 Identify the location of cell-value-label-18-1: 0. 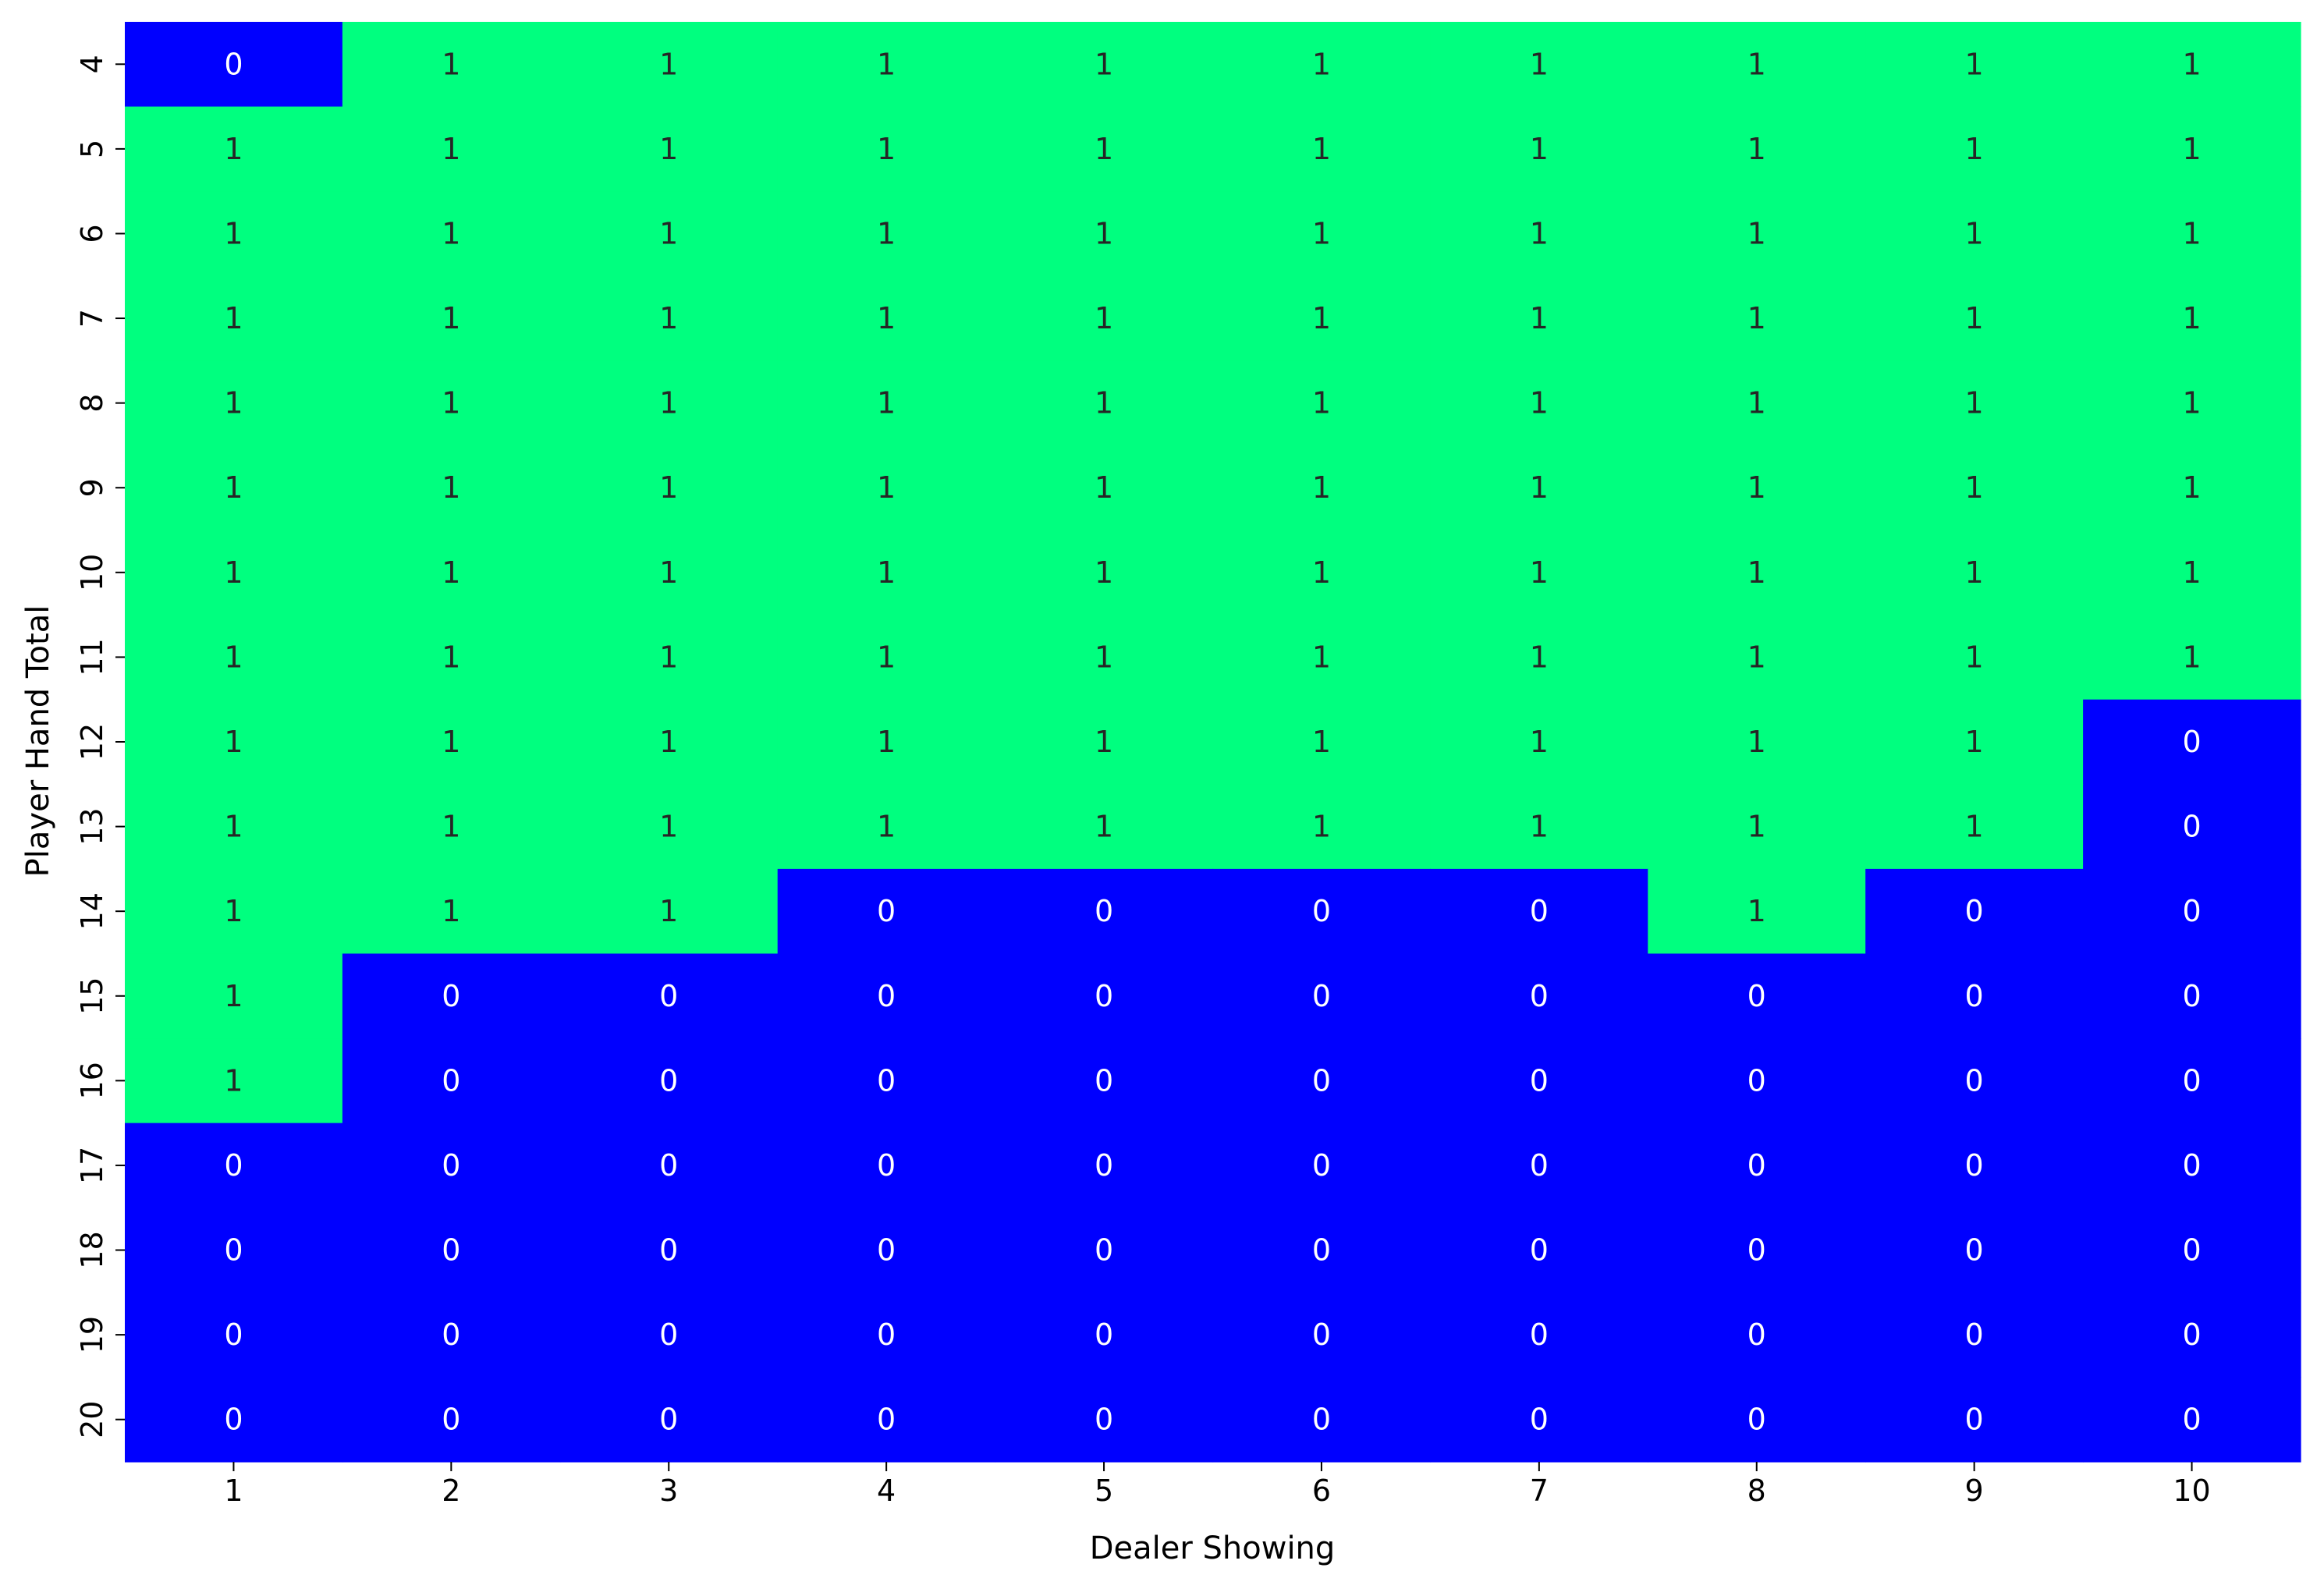
(233, 1250).